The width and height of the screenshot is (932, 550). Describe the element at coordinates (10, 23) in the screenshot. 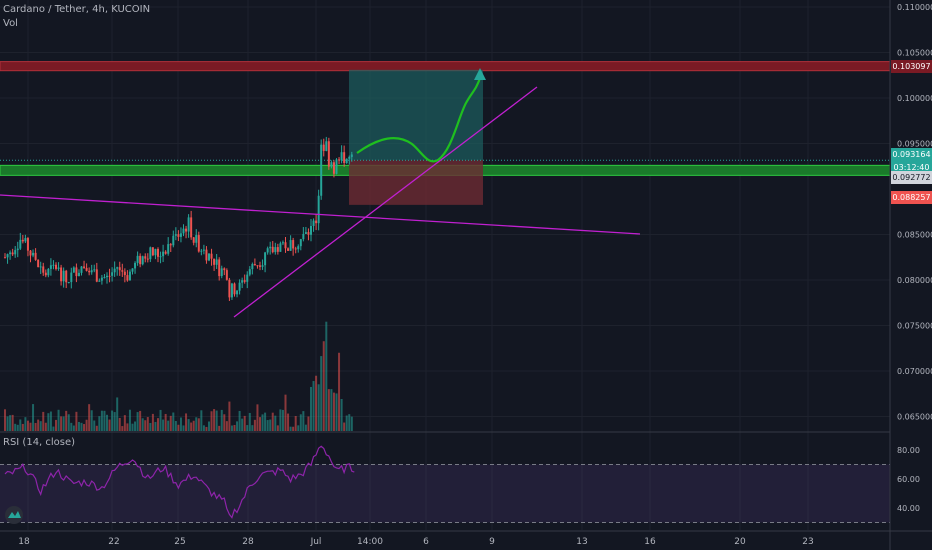

I see `volume-label: Vol` at that location.